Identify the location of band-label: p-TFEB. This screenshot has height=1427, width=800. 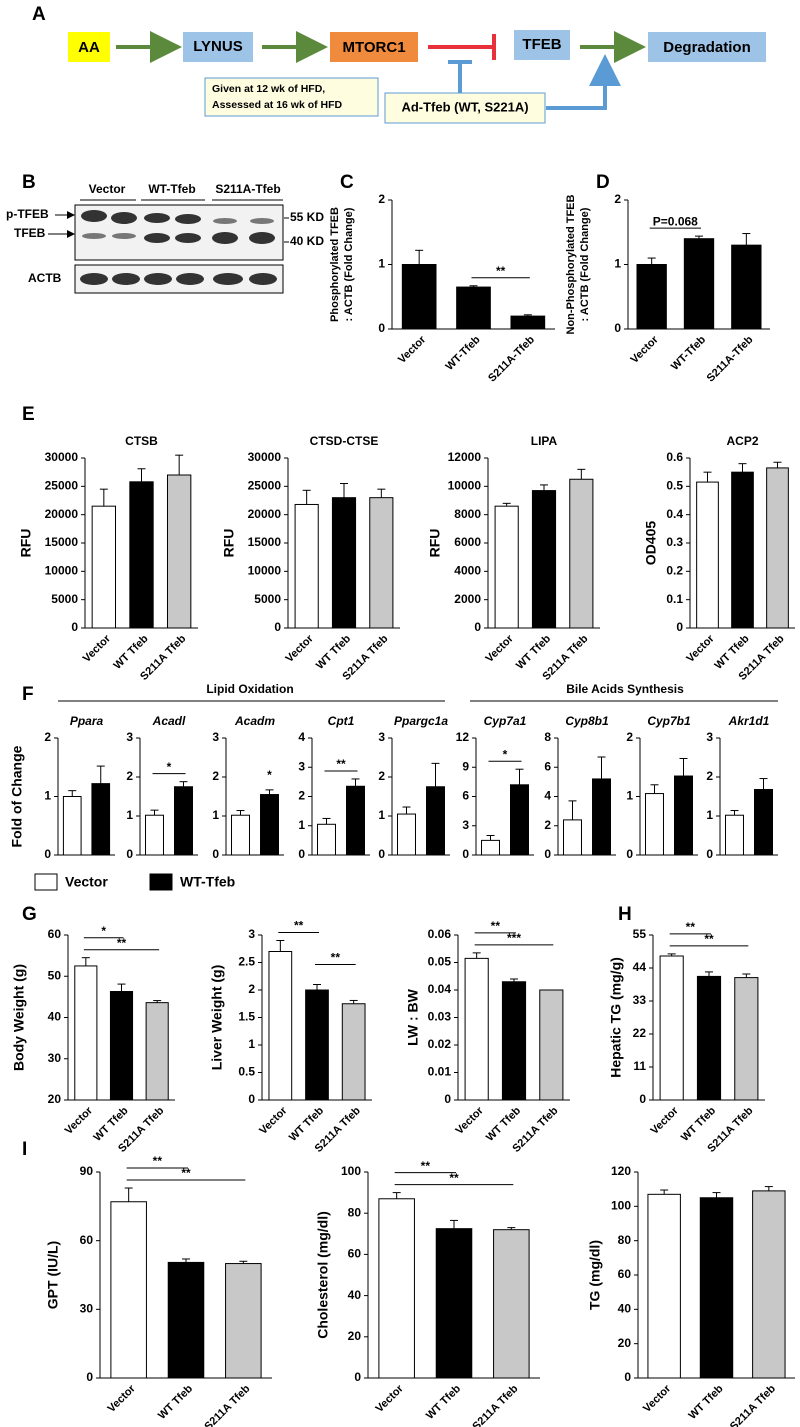
(27, 214).